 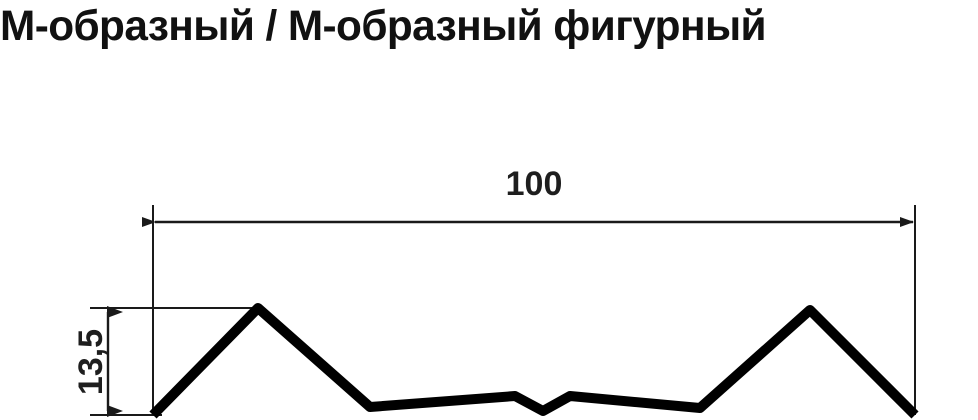 I want to click on dimension-label-height: 13,5, so click(x=91, y=362).